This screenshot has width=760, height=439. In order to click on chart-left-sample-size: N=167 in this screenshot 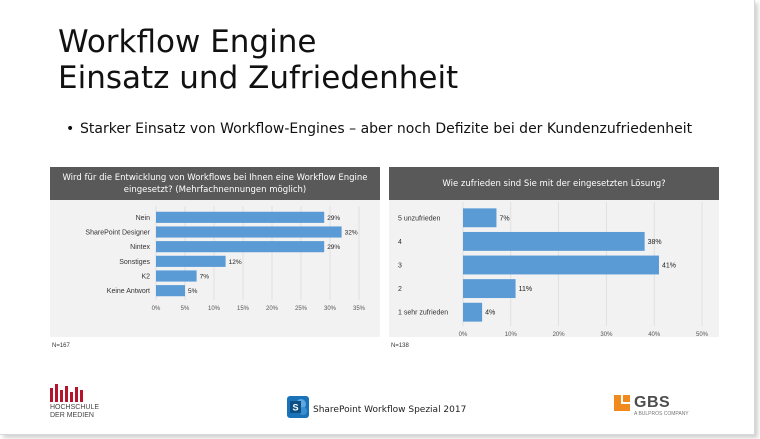, I will do `click(61, 346)`.